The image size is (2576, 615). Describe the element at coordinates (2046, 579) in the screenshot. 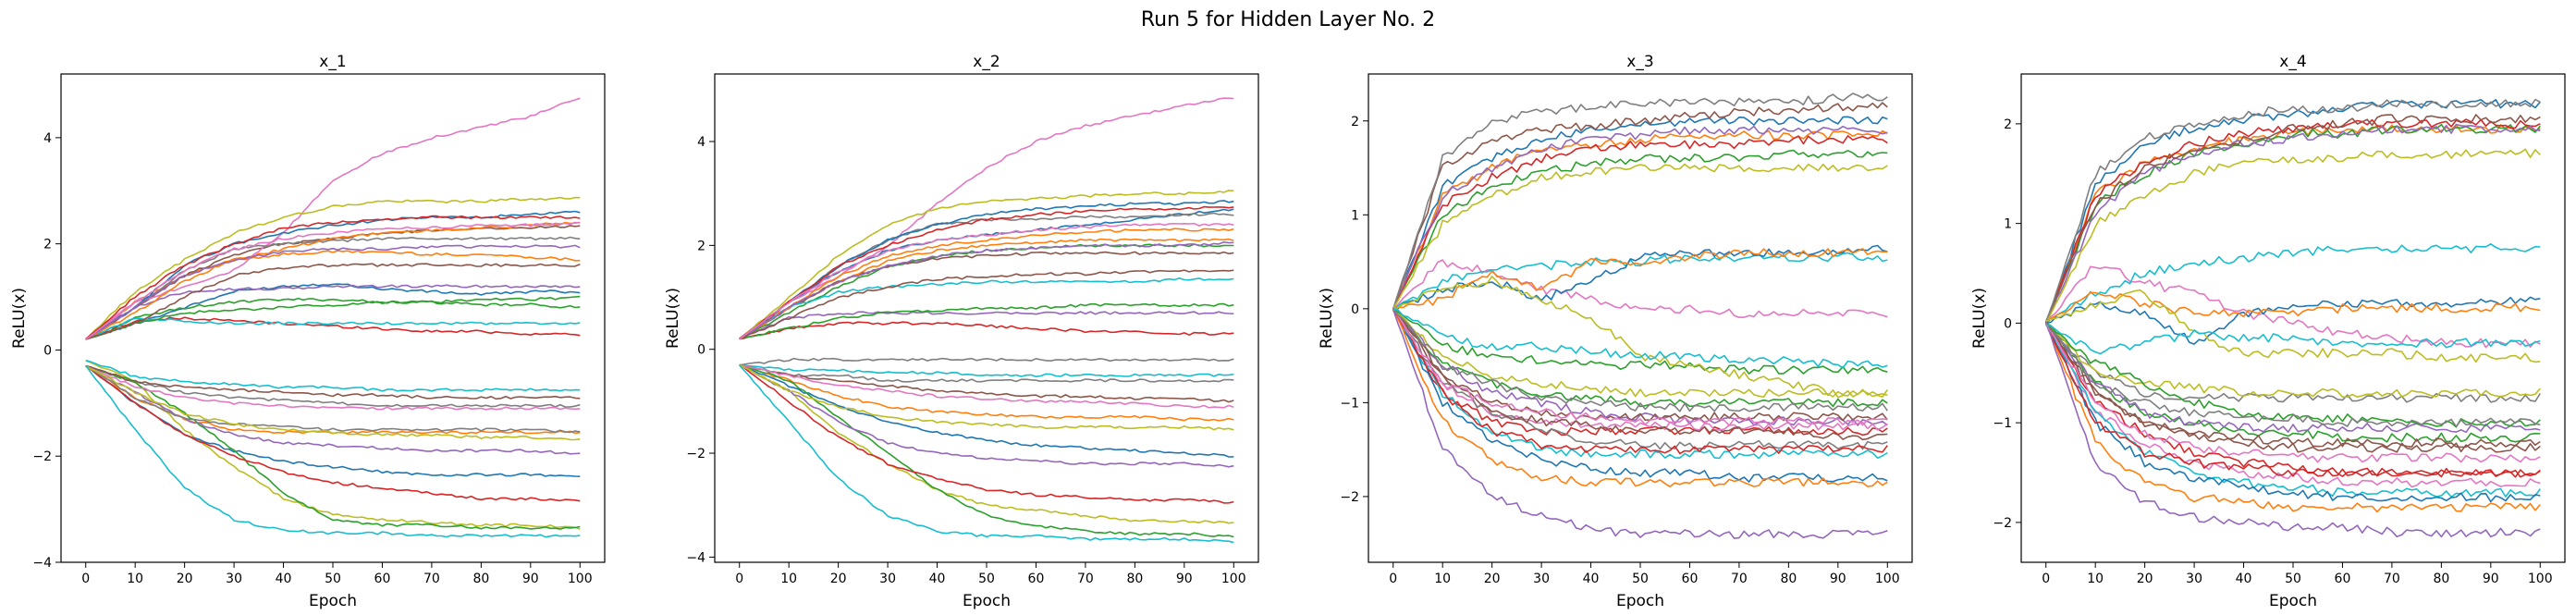

I see `x-tick-label: 0` at that location.